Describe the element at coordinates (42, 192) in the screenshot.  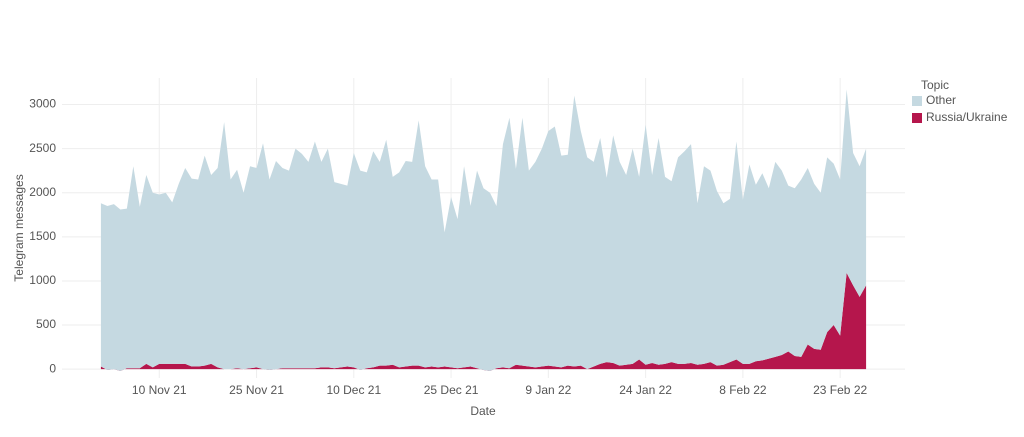
I see `y-tick-label: 2000` at that location.